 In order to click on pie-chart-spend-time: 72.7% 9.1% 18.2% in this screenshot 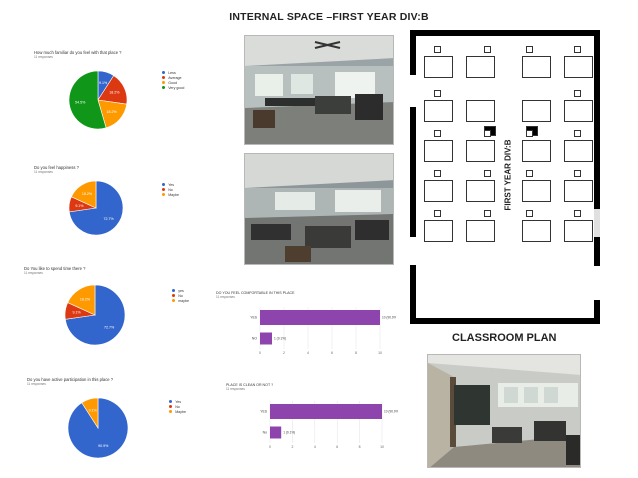, I will do `click(95, 315)`.